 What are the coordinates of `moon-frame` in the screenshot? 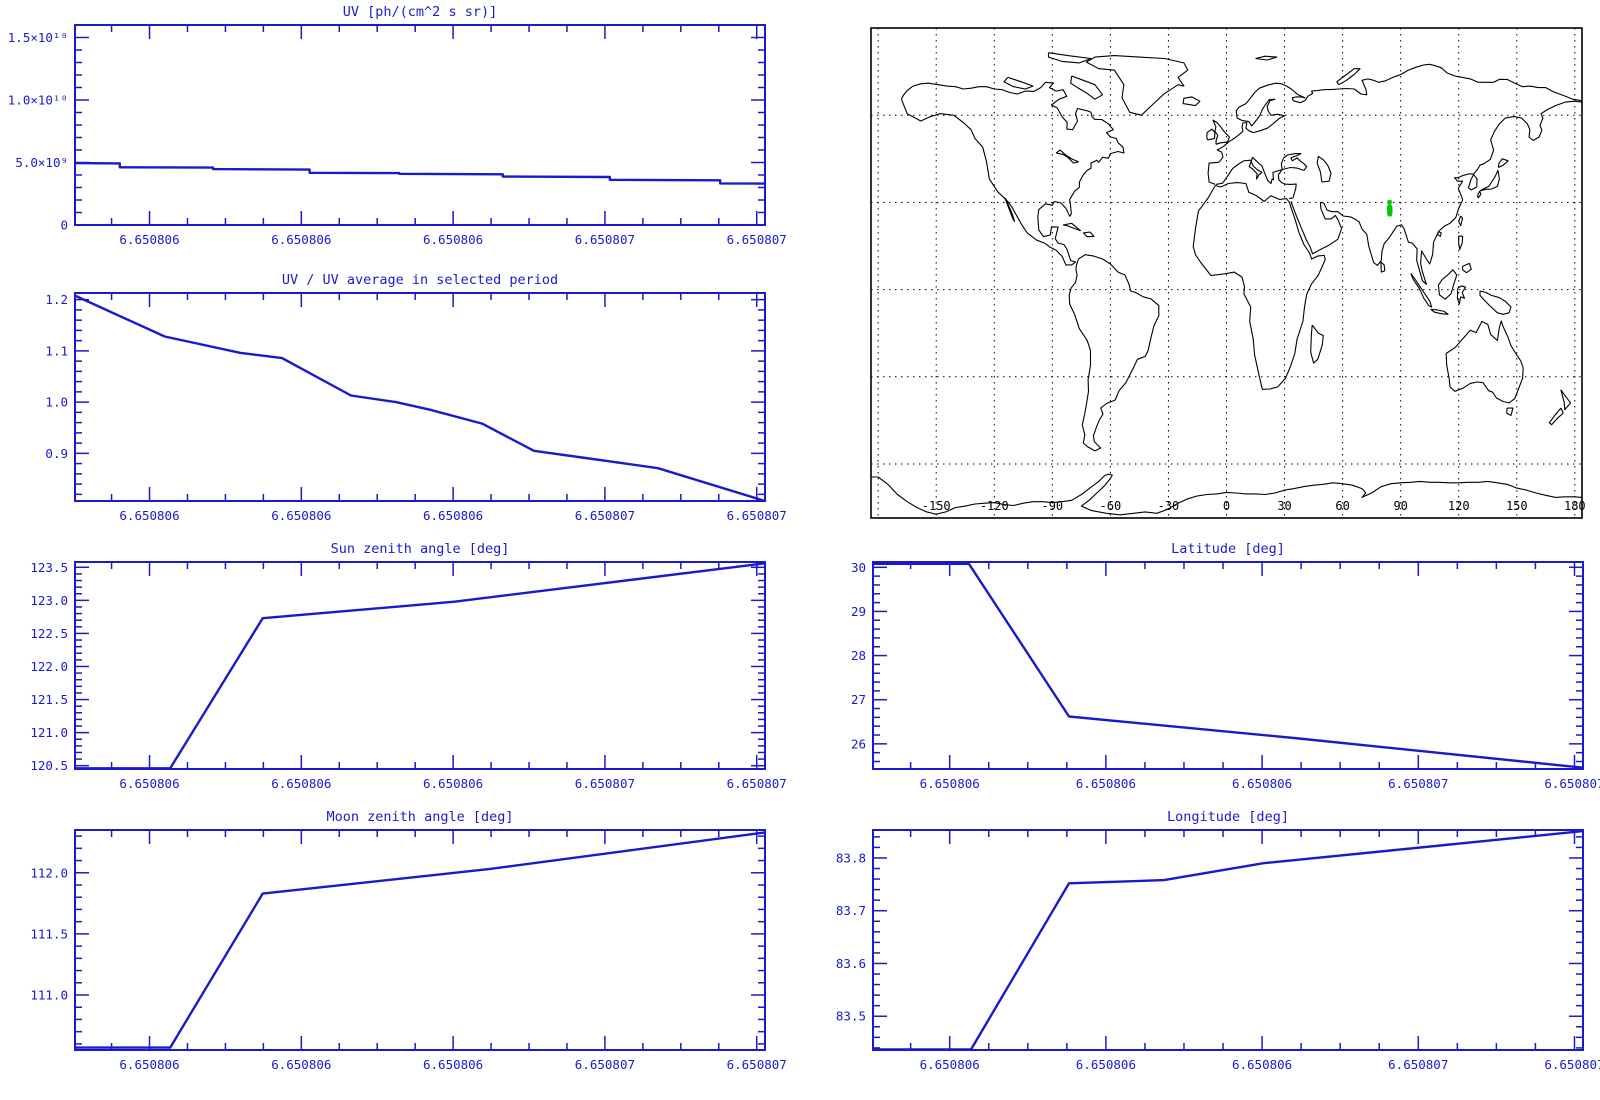 It's located at (420, 940).